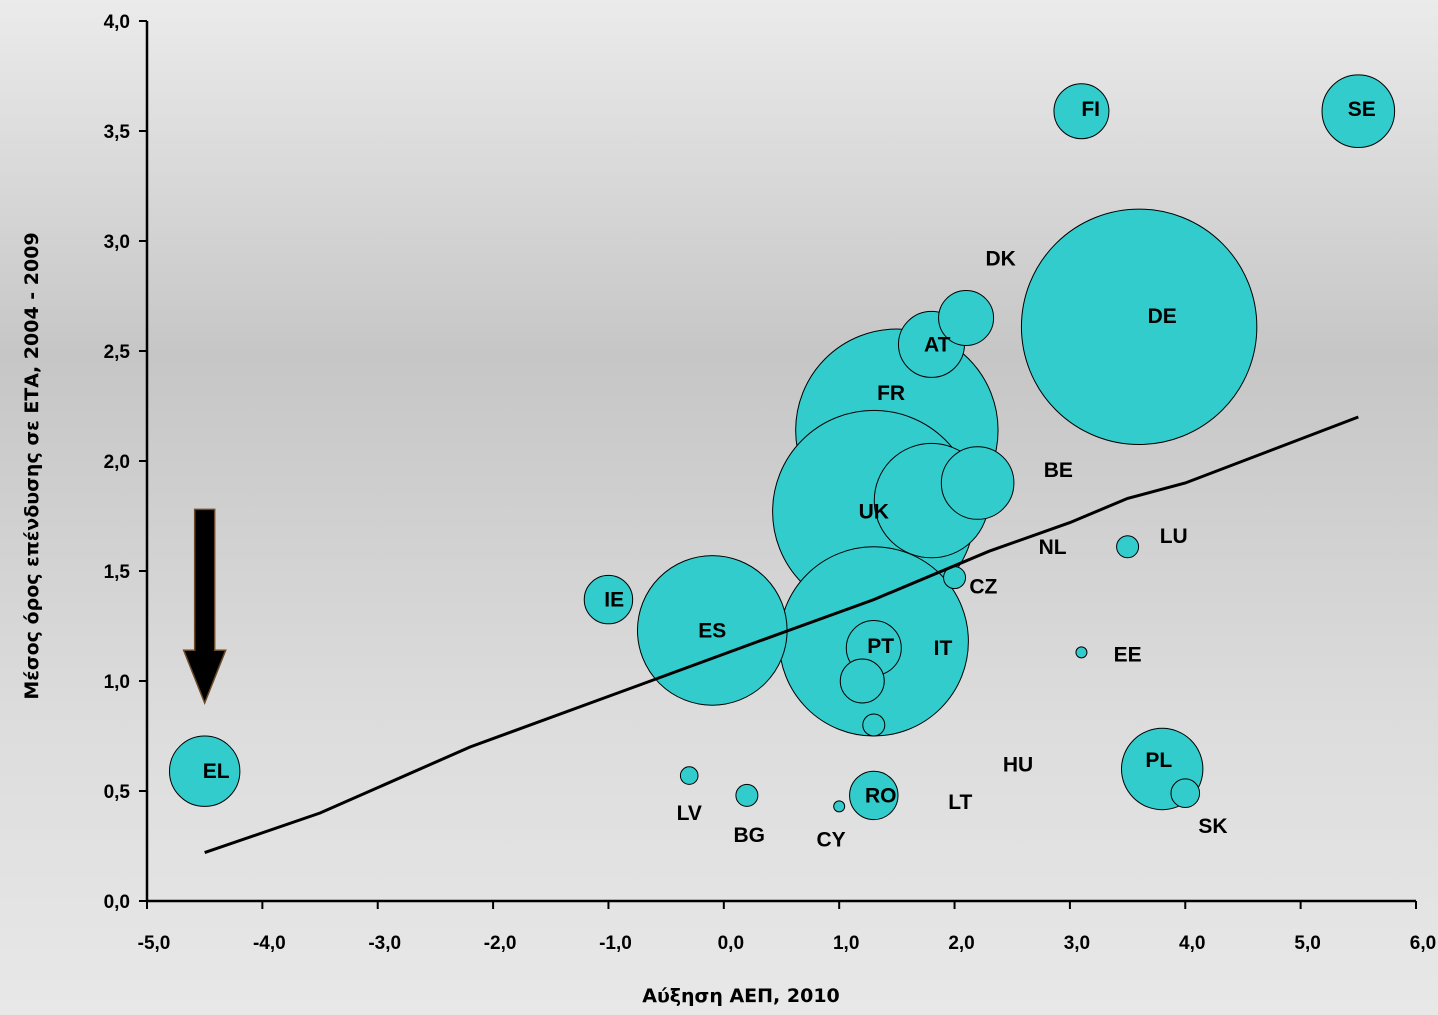  I want to click on bubble-fi_, so click(874, 725).